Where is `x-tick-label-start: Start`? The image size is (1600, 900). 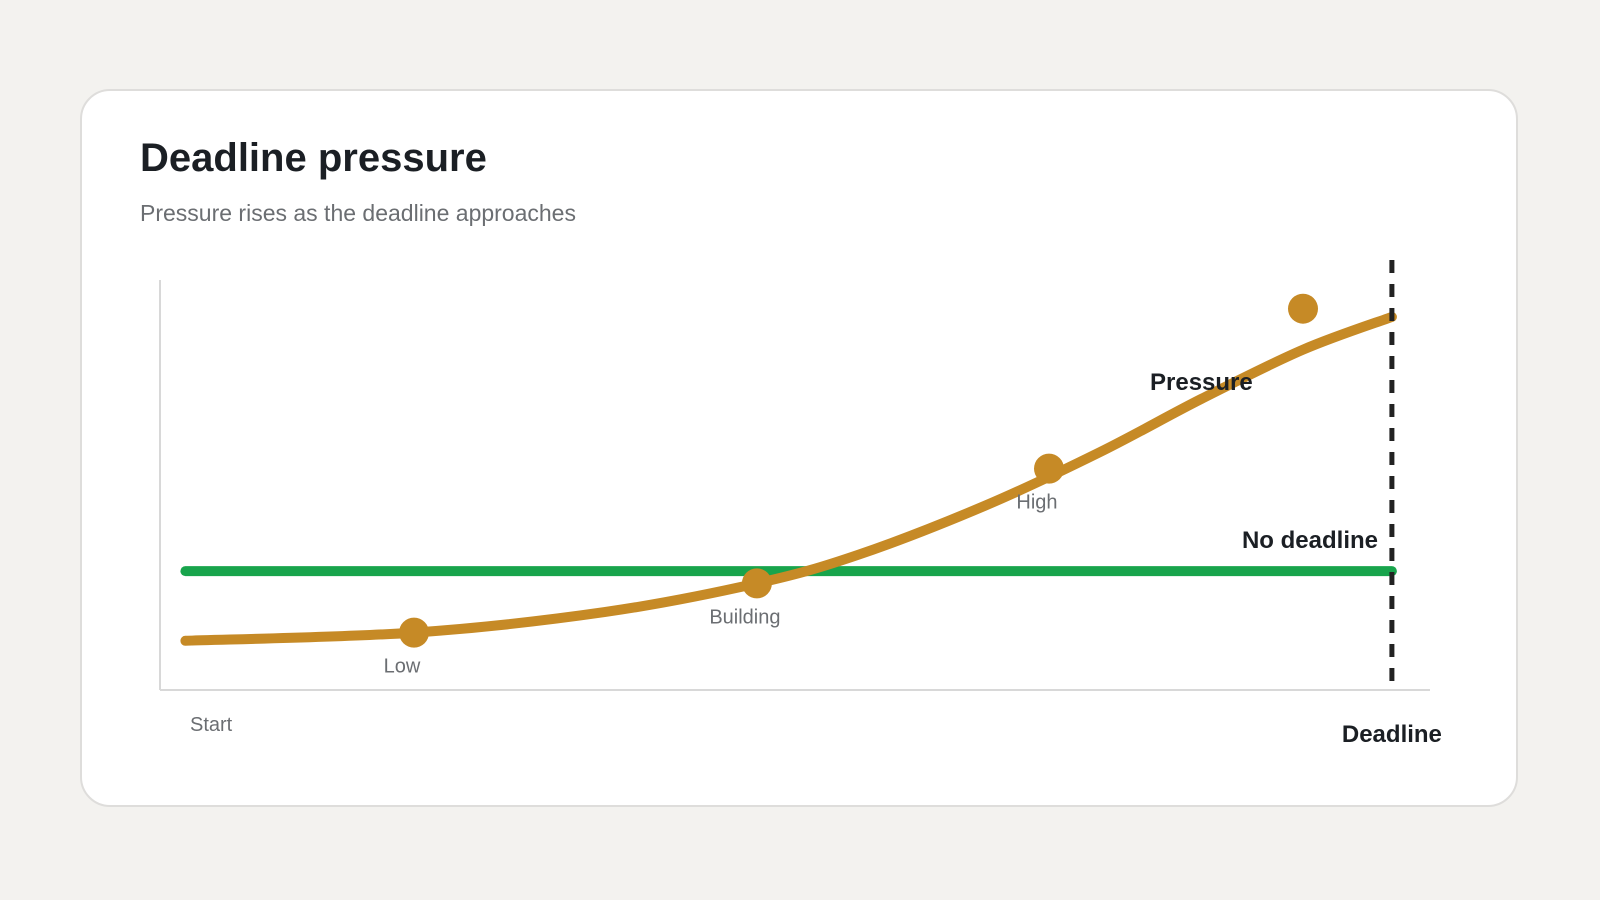
x-tick-label-start: Start is located at coordinates (211, 725).